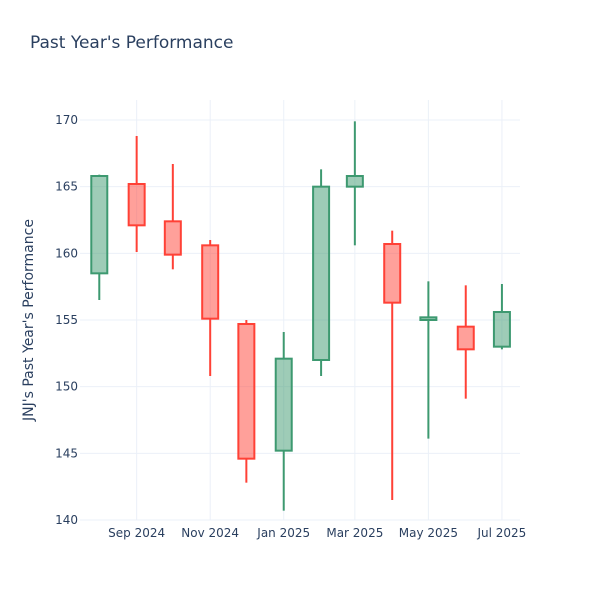 This screenshot has width=600, height=600. What do you see at coordinates (66, 520) in the screenshot?
I see `y-tick-label: 140` at bounding box center [66, 520].